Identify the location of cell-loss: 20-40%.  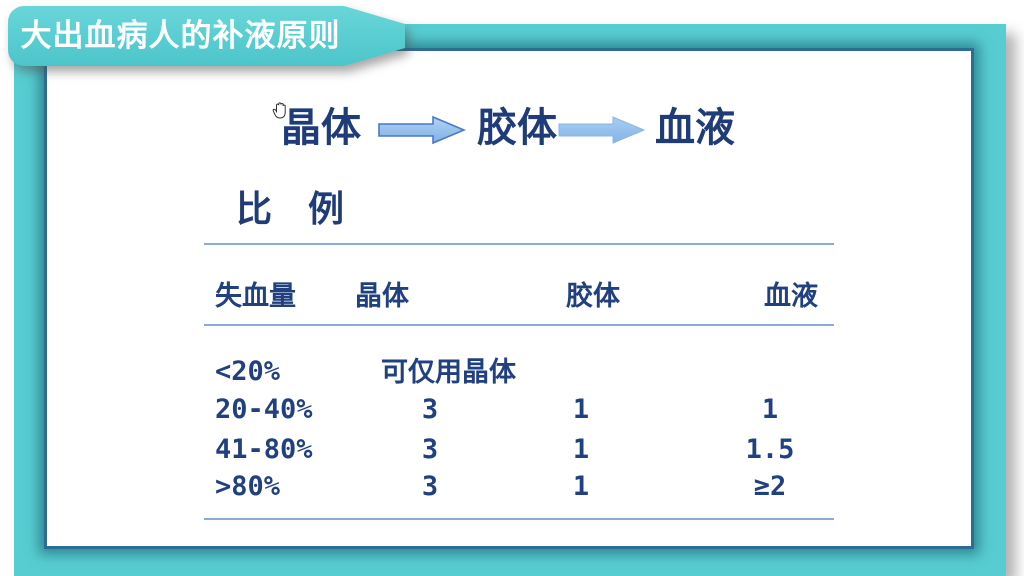
(264, 409).